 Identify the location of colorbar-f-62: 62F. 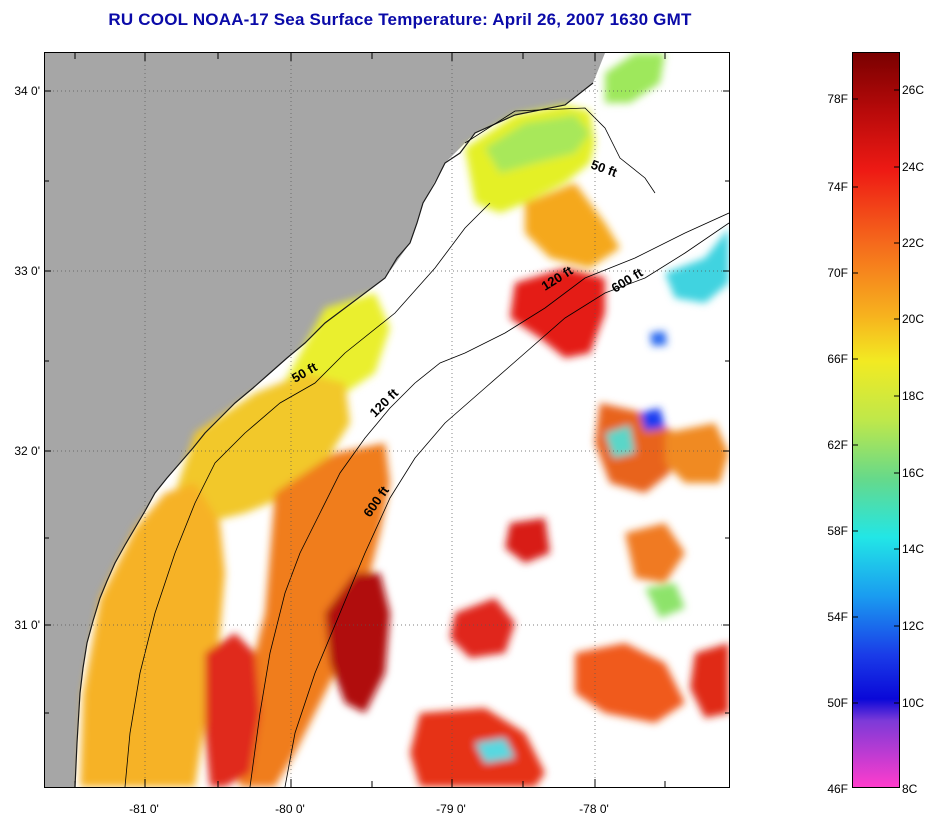
(837, 445).